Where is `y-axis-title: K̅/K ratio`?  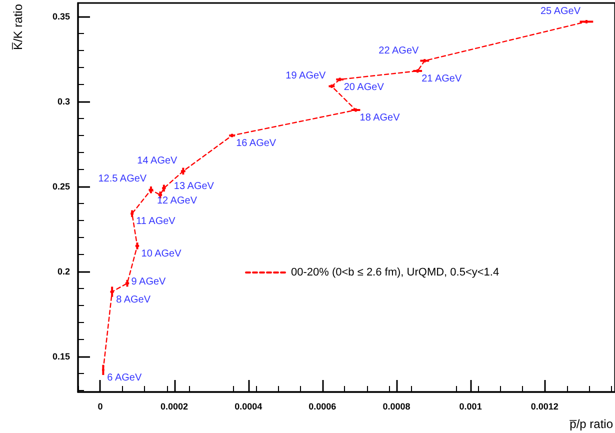 y-axis-title: K̅/K ratio is located at coordinates (18, 27).